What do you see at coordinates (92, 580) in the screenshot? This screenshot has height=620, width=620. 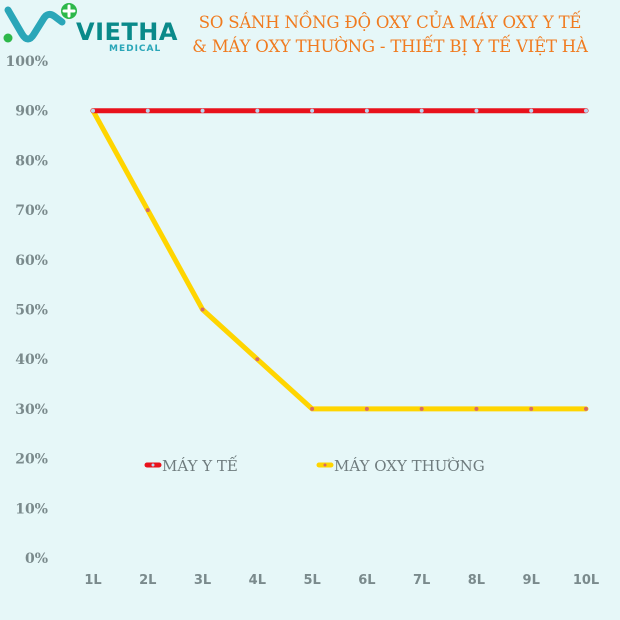 I see `x-tick-label: 1L` at bounding box center [92, 580].